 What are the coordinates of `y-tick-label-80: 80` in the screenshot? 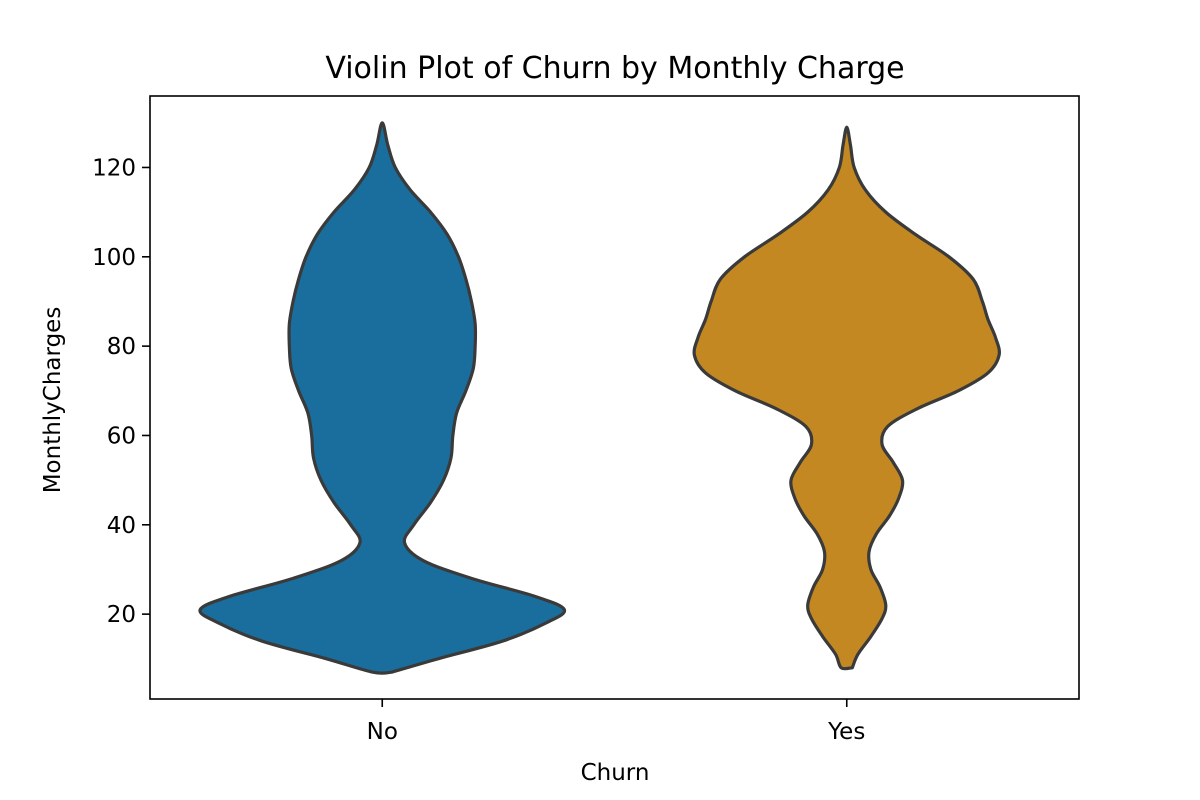 It's located at (121, 347).